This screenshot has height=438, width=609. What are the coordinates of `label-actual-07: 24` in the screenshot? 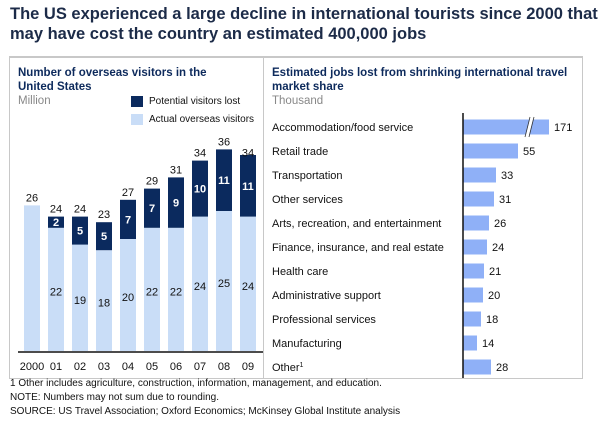 It's located at (200, 287).